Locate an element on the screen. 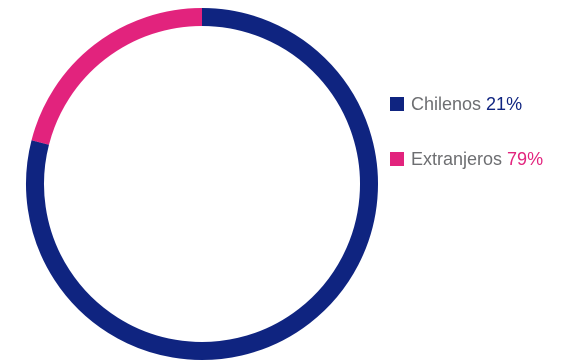 Image resolution: width=585 pixels, height=362 pixels. legend-label-chilenos: Chilenos is located at coordinates (446, 103).